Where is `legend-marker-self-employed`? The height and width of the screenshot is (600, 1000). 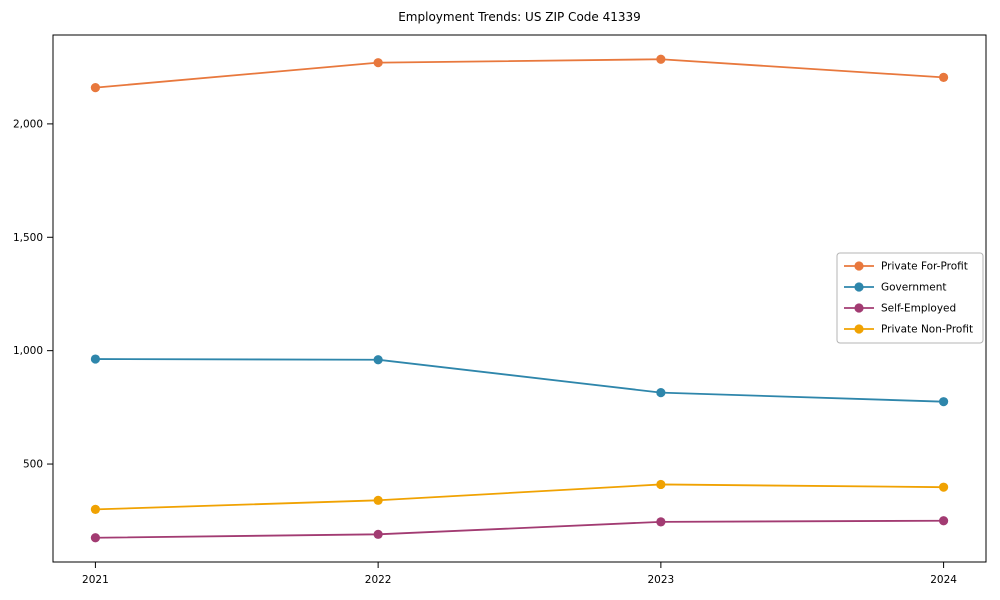 legend-marker-self-employed is located at coordinates (859, 308).